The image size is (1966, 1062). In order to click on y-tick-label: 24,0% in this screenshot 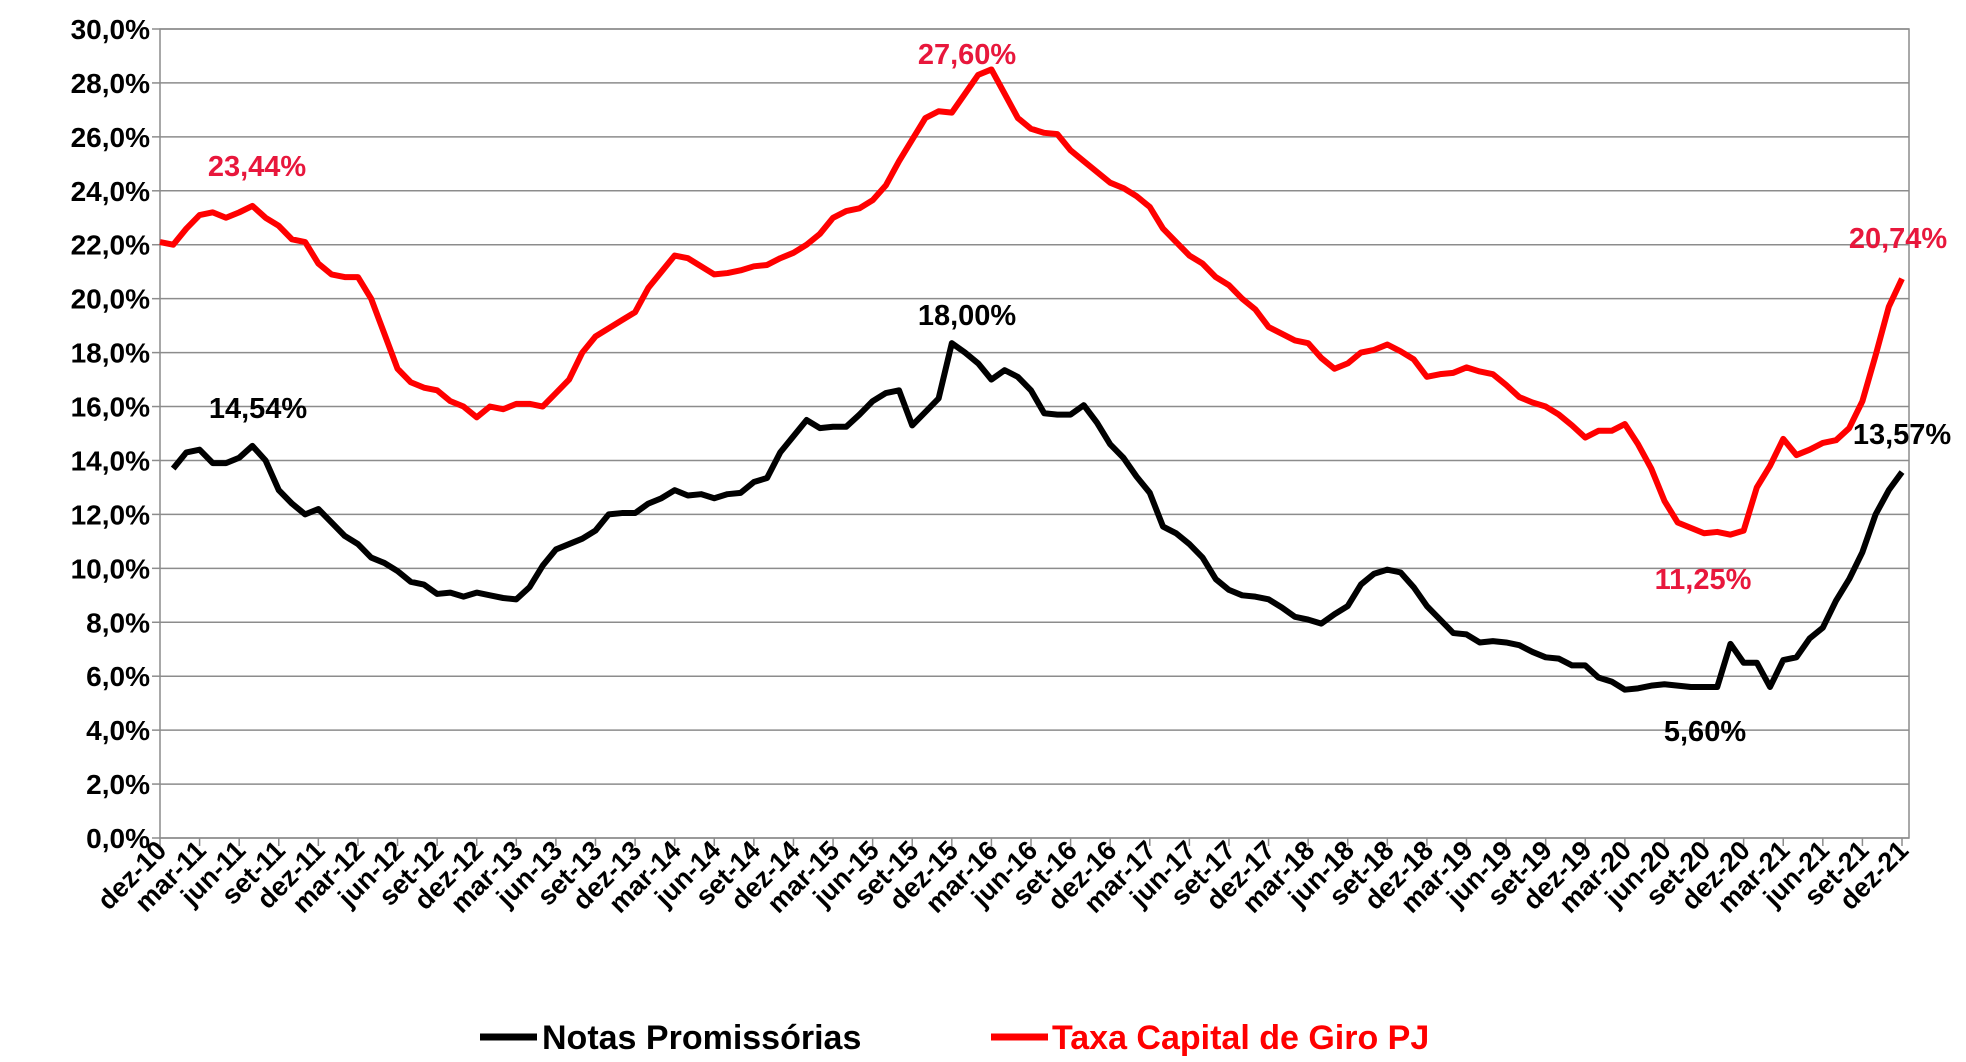, I will do `click(110, 191)`.